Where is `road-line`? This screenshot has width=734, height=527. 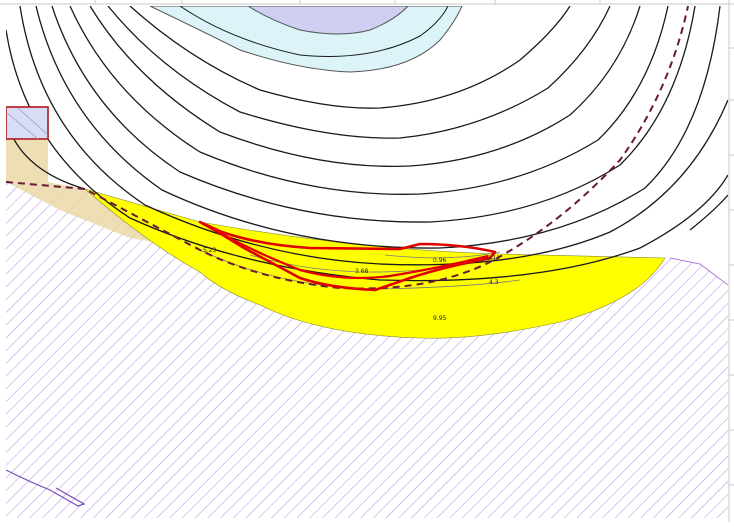 road-line is located at coordinates (46, 488).